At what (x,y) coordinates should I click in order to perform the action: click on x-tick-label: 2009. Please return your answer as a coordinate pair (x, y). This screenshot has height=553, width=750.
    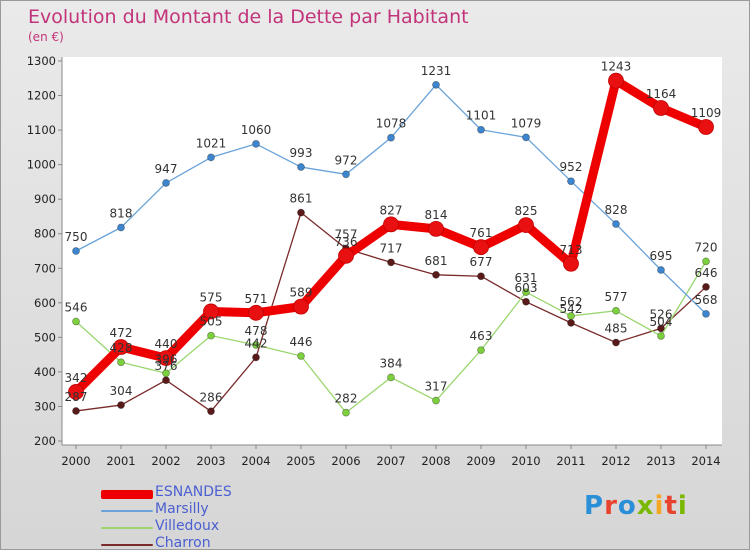
    Looking at the image, I should click on (480, 461).